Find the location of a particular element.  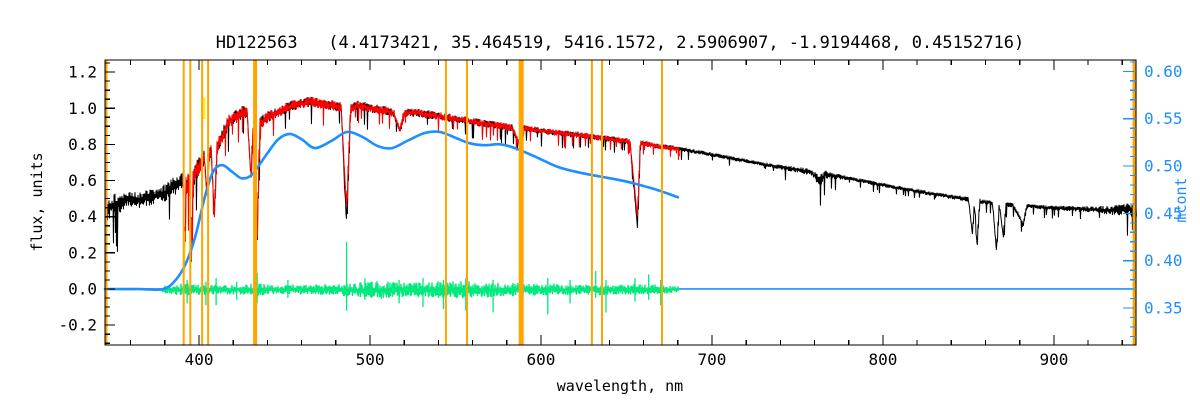

y-left-tick-label: 1.2 is located at coordinates (82, 72).